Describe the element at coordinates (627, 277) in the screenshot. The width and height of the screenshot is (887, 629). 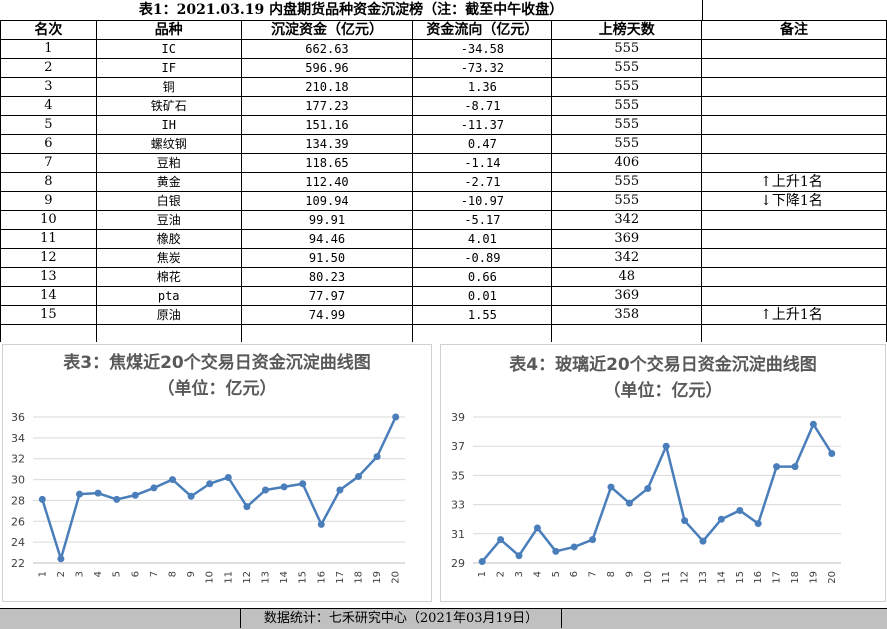
I see `cell-days: 48` at that location.